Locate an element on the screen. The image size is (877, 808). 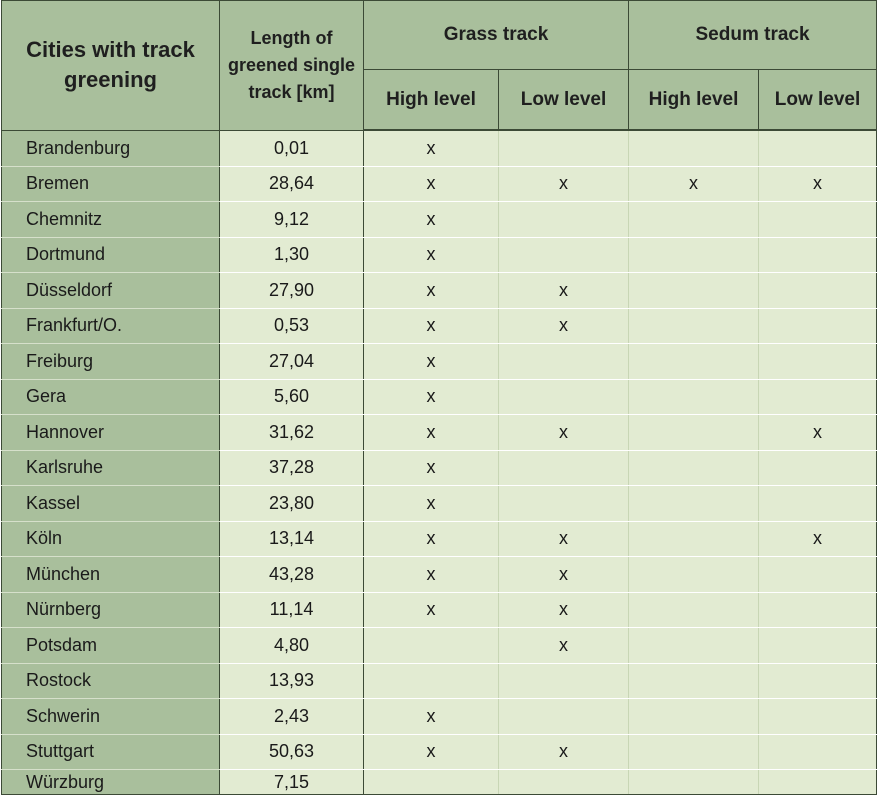
length-cell: 37,28 is located at coordinates (291, 467).